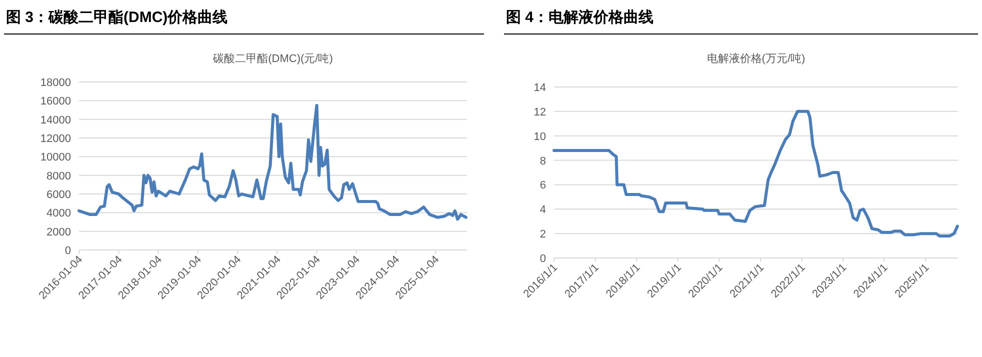 The image size is (982, 357). Describe the element at coordinates (543, 210) in the screenshot. I see `y-tick-label: 4` at that location.